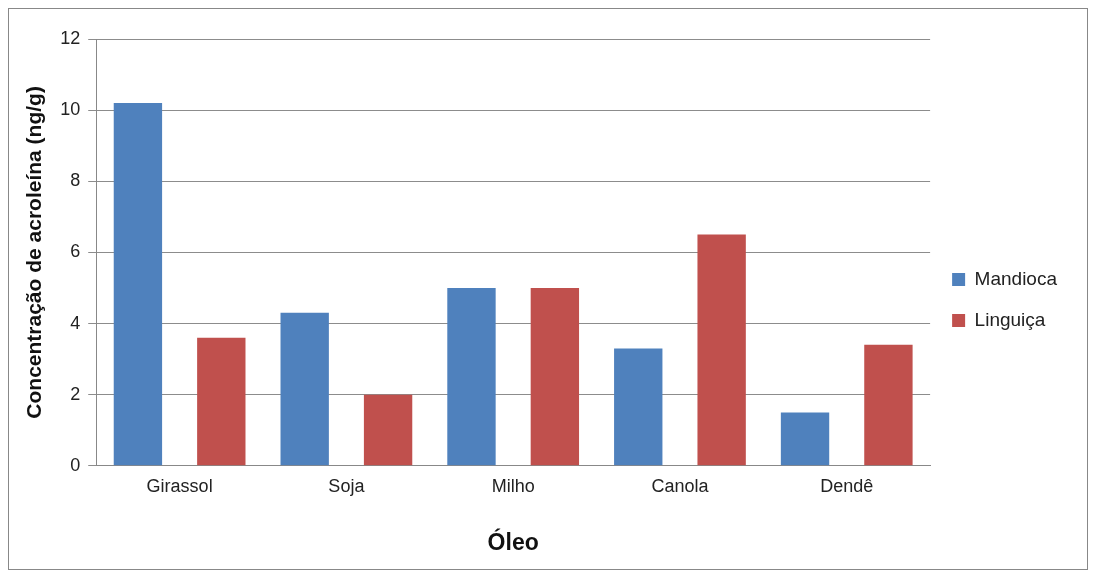  Describe the element at coordinates (75, 464) in the screenshot. I see `y-tick-label: 0` at that location.